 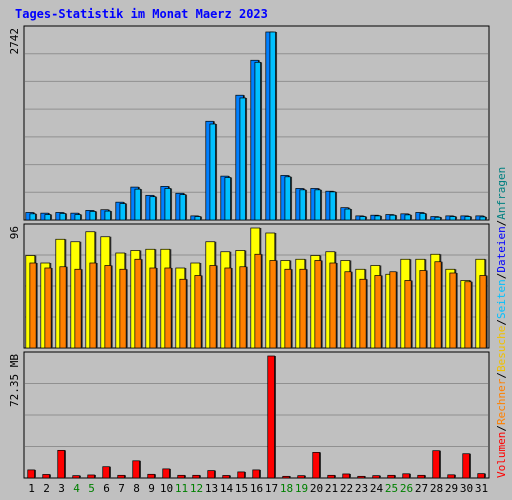 What do you see at coordinates (377, 488) in the screenshot?
I see `x-tick-label: 24` at bounding box center [377, 488].